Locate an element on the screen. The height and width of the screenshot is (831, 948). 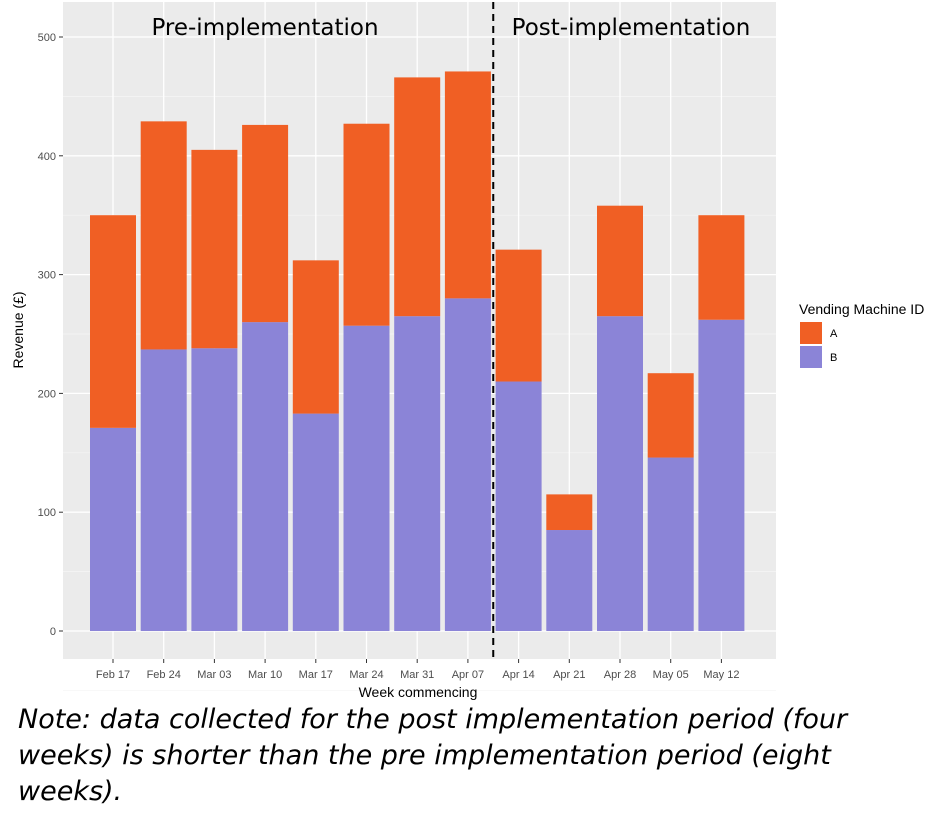
x-tick-label: Mar 03 is located at coordinates (214, 675).